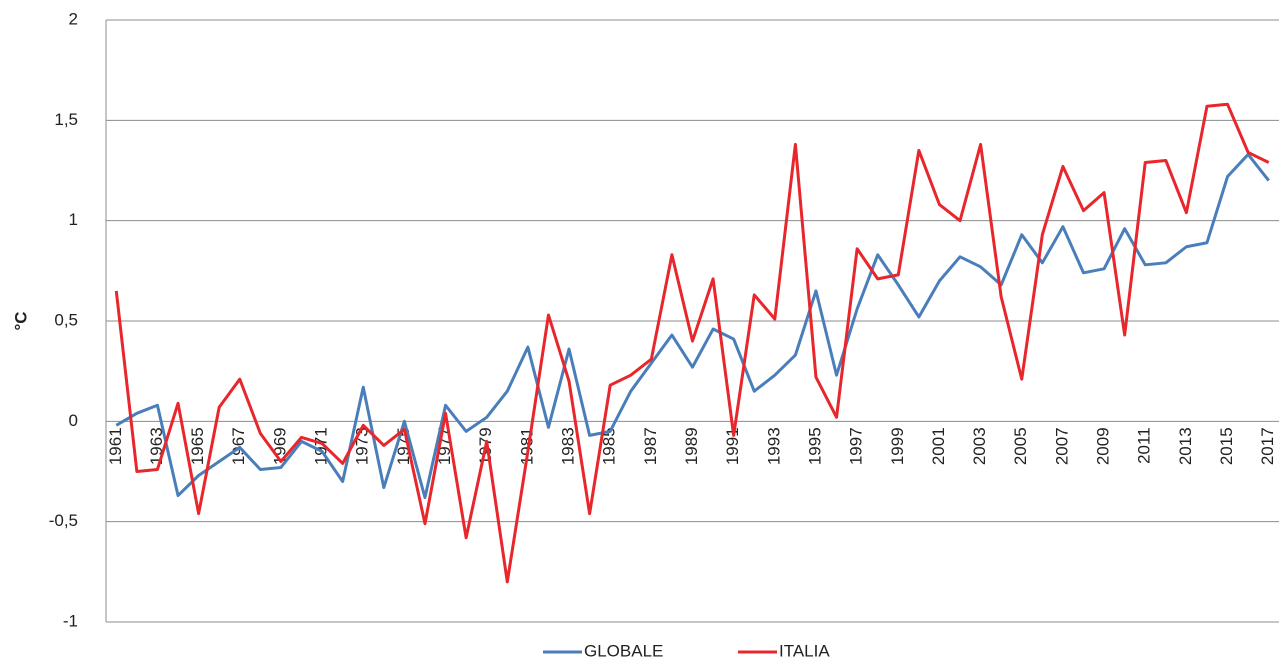  What do you see at coordinates (732, 446) in the screenshot?
I see `x-tick-label: 1991` at bounding box center [732, 446].